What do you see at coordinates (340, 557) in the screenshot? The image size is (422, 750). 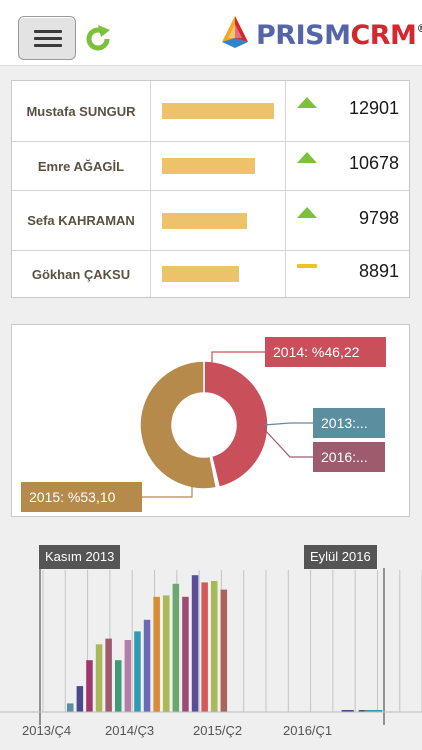 I see `range-end-flag: Eylül 2016` at bounding box center [340, 557].